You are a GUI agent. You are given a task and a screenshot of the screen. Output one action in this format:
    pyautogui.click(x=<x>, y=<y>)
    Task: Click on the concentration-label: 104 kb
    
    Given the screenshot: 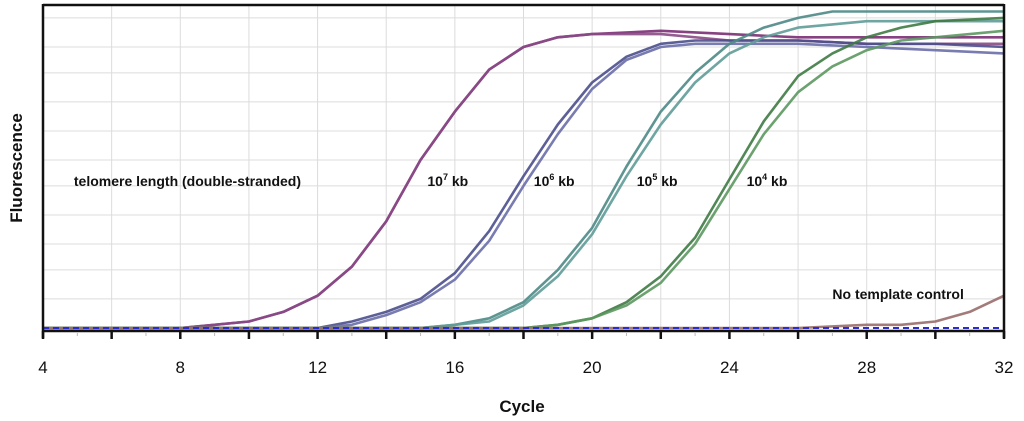 What is the action you would take?
    pyautogui.click(x=767, y=180)
    